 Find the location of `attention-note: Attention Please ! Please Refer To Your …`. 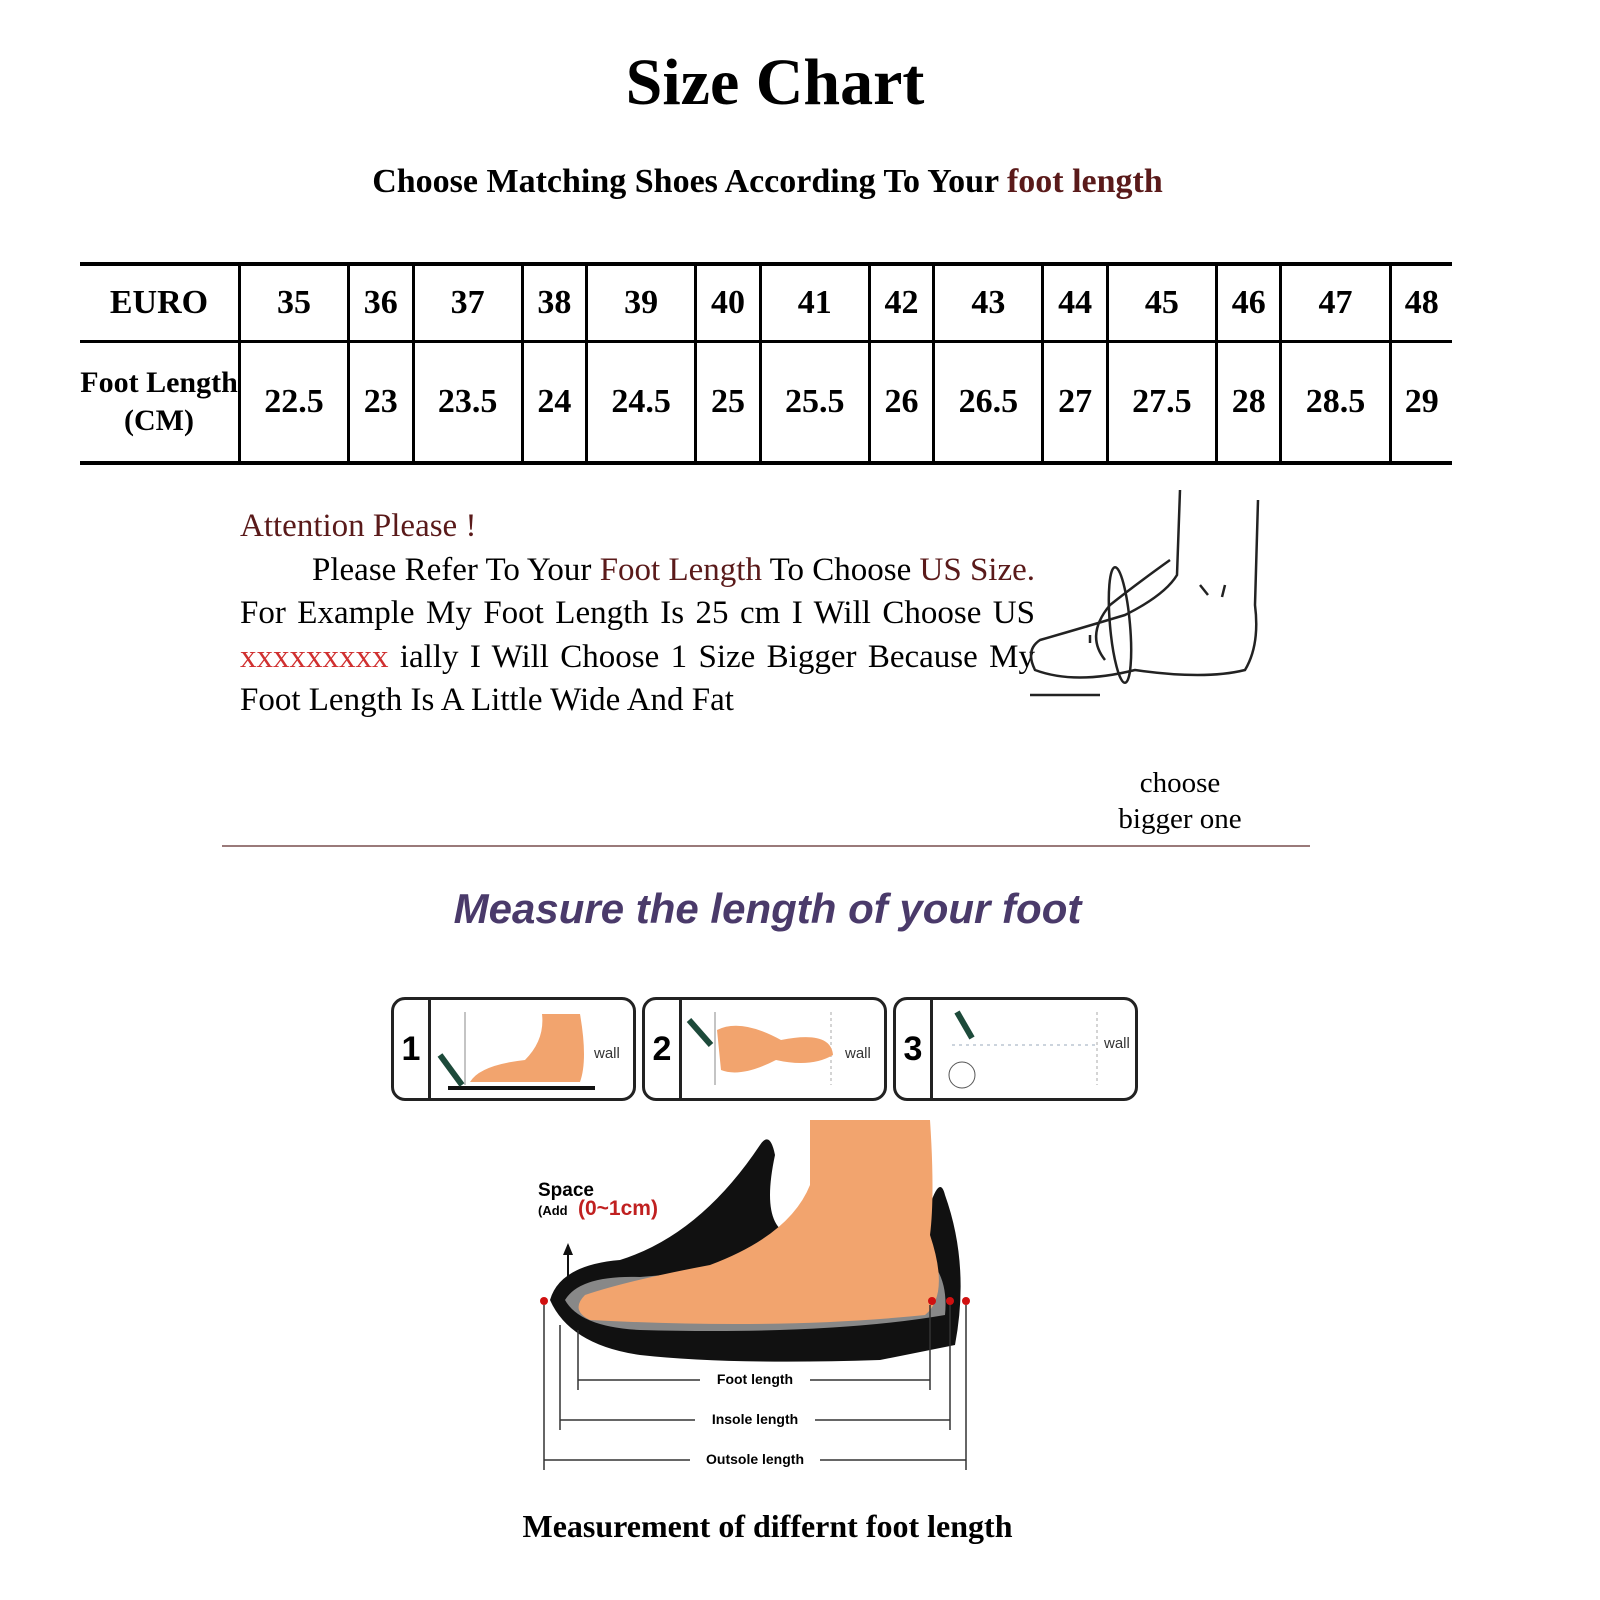

attention-note: Attention Please ! Please Refer To Your … is located at coordinates (637, 614).